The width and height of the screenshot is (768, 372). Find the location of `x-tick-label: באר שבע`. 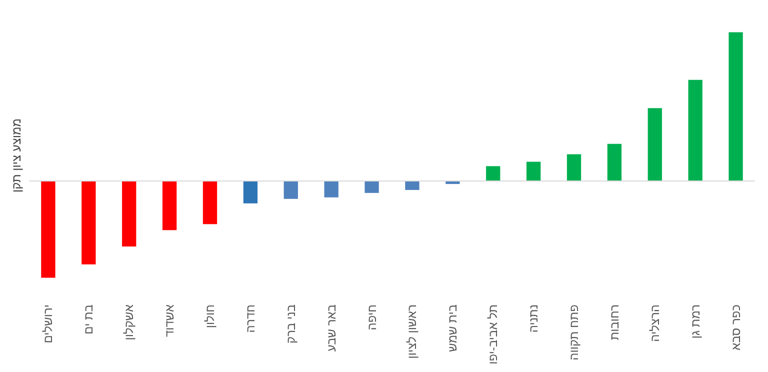

x-tick-label: באר שבע is located at coordinates (331, 328).